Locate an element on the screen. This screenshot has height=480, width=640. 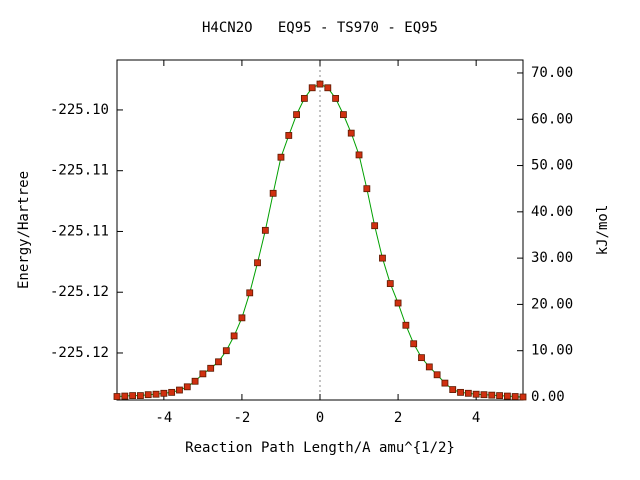
y-tick-label: -225.10 is located at coordinates (79, 110).